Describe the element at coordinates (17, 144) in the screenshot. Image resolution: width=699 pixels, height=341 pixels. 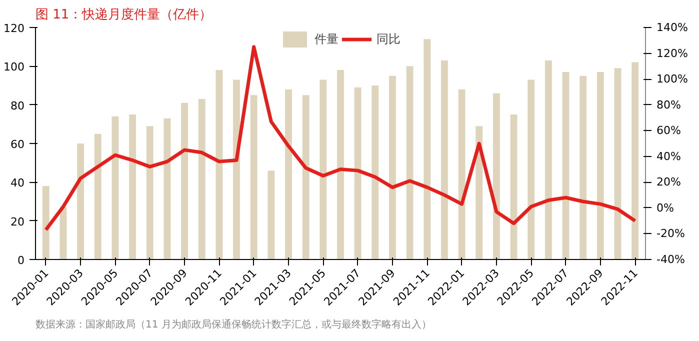
I see `y-tick-label: 60` at that location.